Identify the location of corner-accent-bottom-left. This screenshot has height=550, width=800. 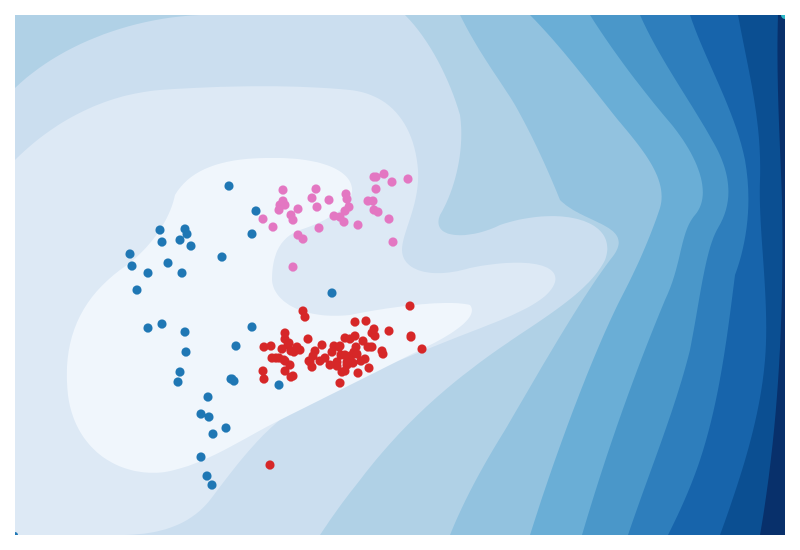
(16, 533).